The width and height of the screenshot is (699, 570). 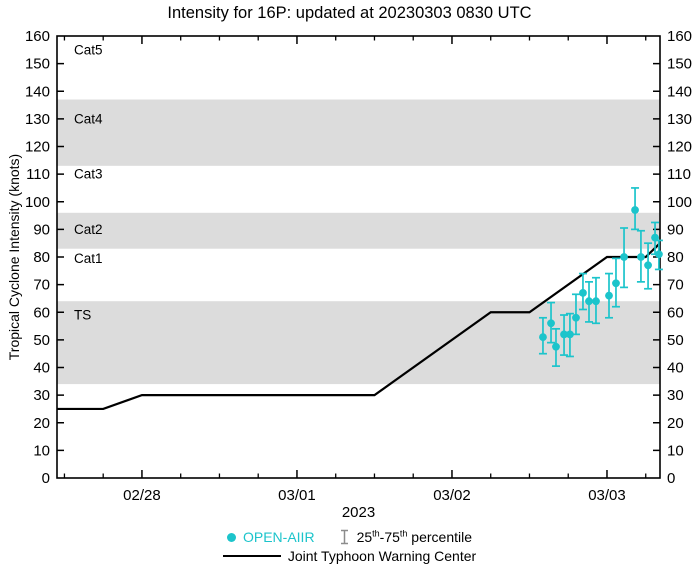 I want to click on y-axis-title: Tropical Cyclone Intensity (knots), so click(x=14, y=257).